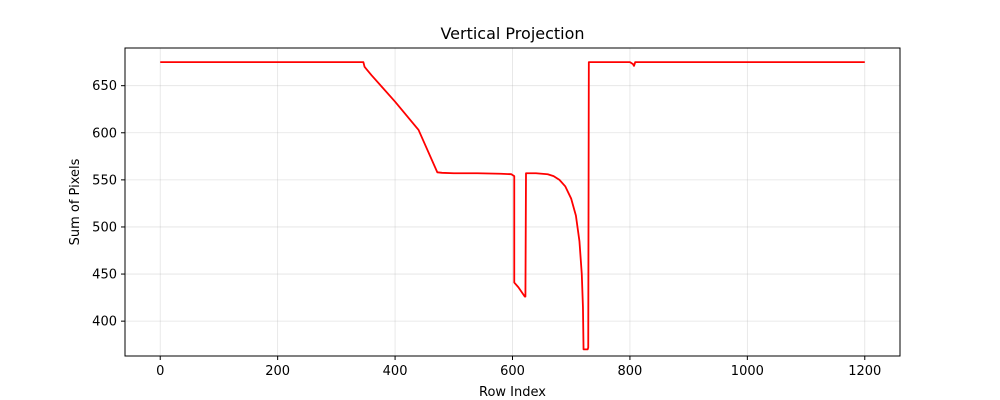  I want to click on x-tick-label: 200, so click(277, 371).